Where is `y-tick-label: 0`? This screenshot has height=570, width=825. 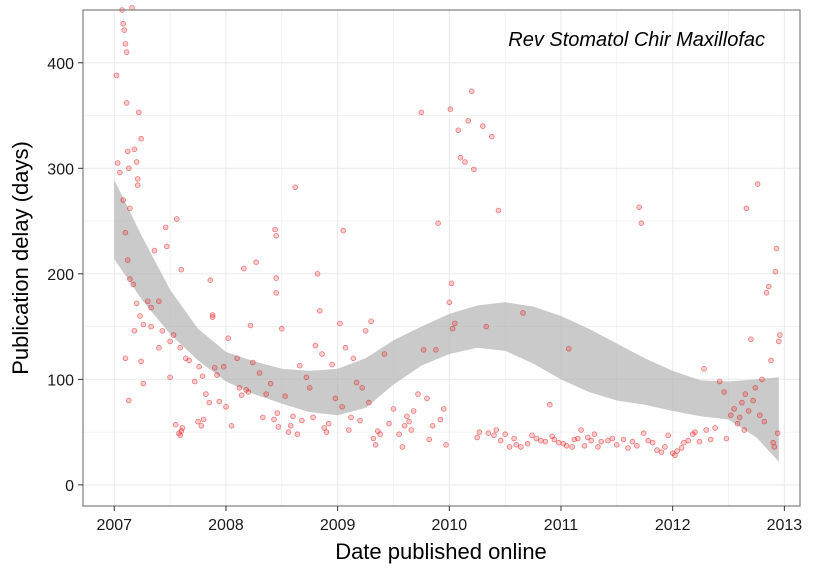
y-tick-label: 0 is located at coordinates (69, 486).